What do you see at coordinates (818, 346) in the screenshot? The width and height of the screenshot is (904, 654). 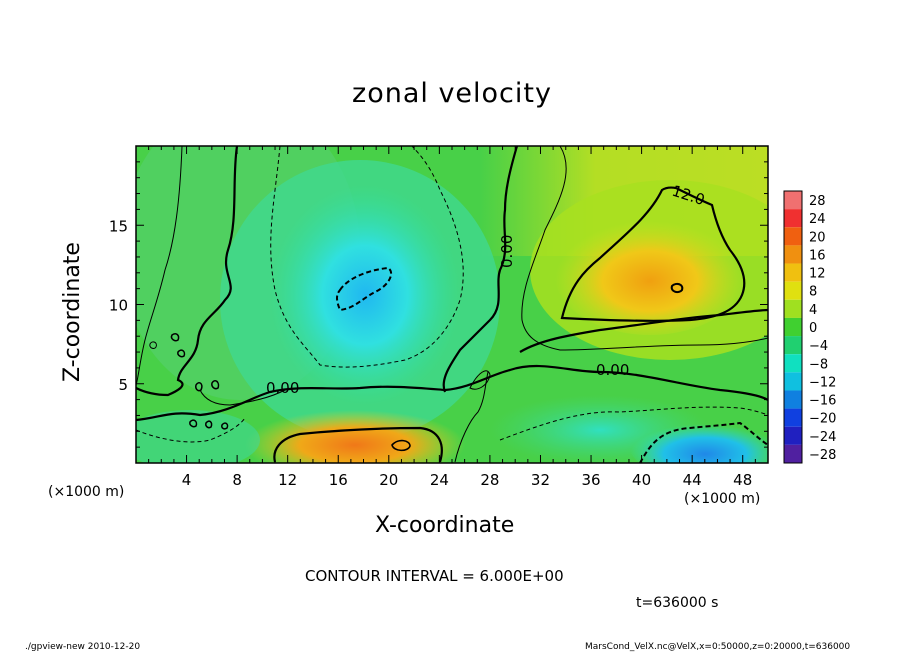 I see `colorbar-label: −4` at bounding box center [818, 346].